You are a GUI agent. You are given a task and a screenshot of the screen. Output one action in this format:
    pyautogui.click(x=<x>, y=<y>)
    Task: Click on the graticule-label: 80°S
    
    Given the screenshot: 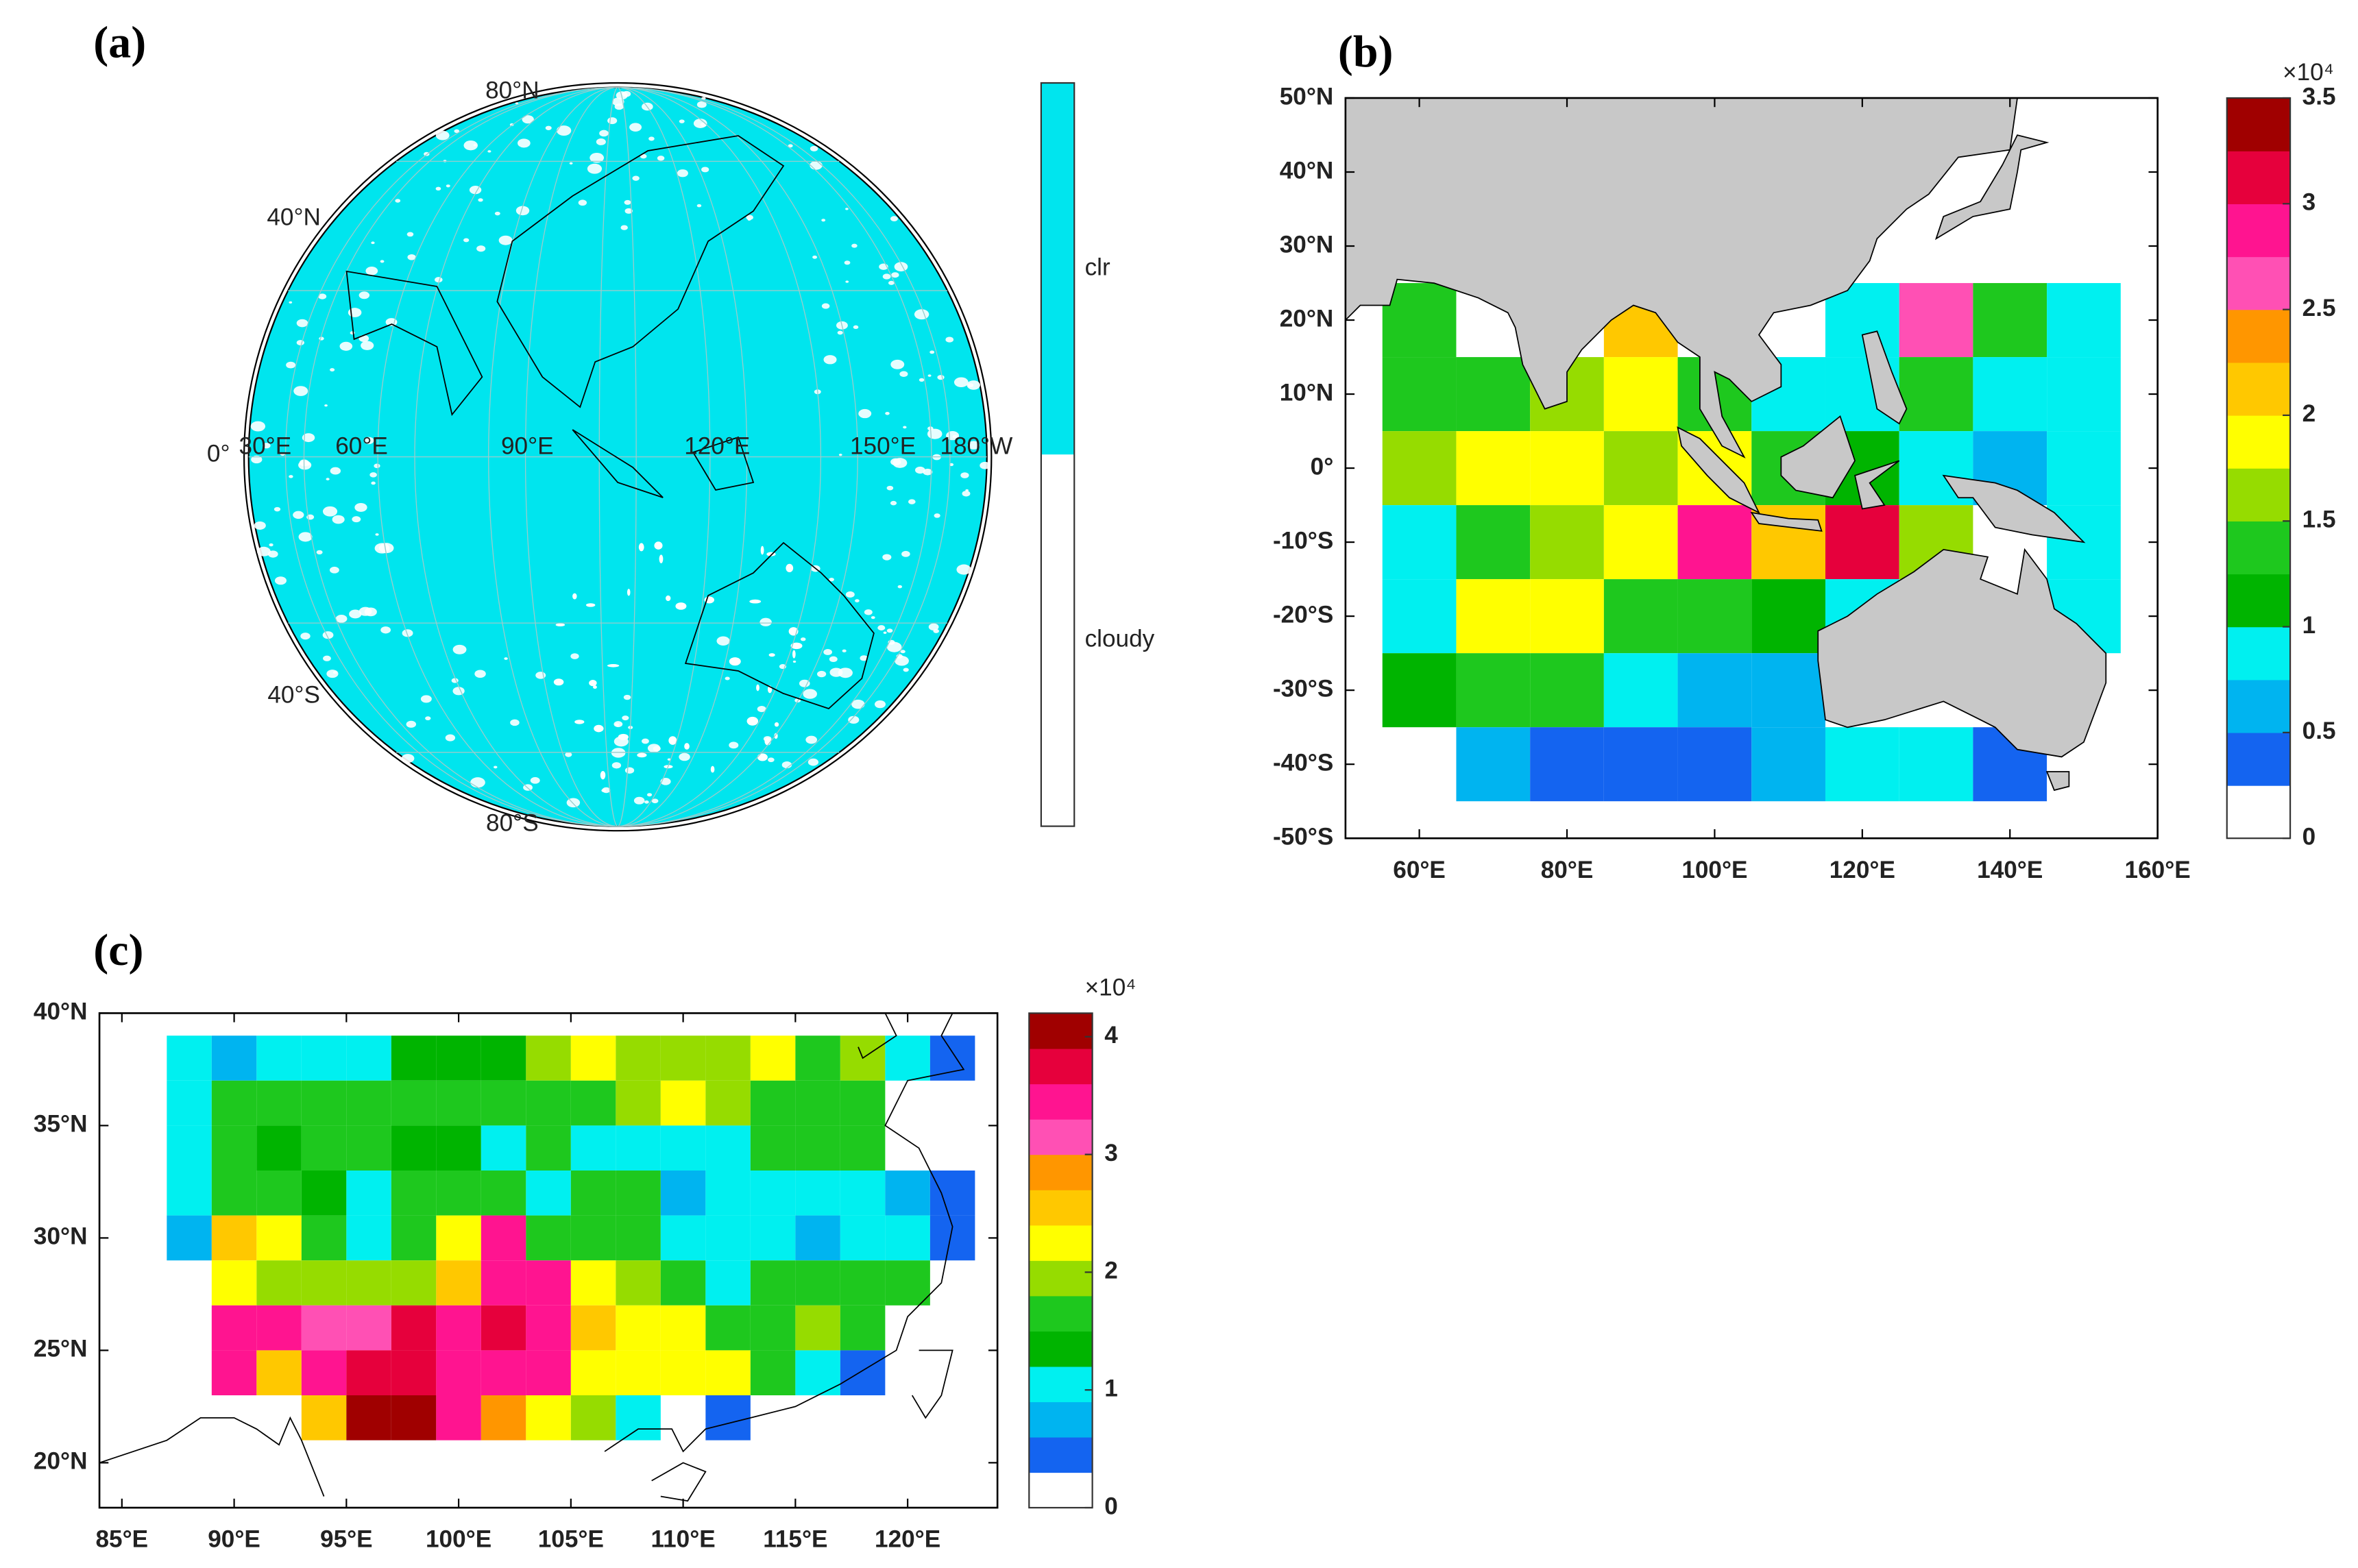 What is the action you would take?
    pyautogui.click(x=512, y=823)
    